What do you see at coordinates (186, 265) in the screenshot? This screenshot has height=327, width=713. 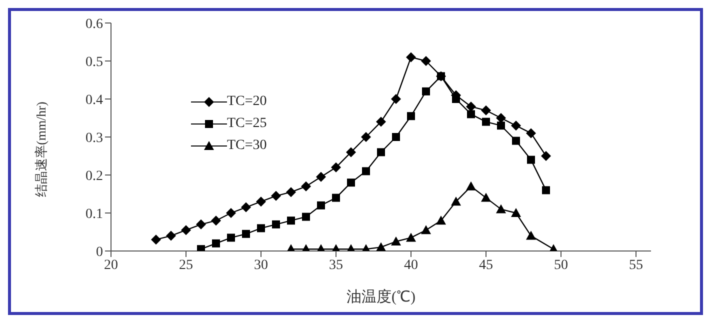 I see `x-tick-label: 25` at bounding box center [186, 265].